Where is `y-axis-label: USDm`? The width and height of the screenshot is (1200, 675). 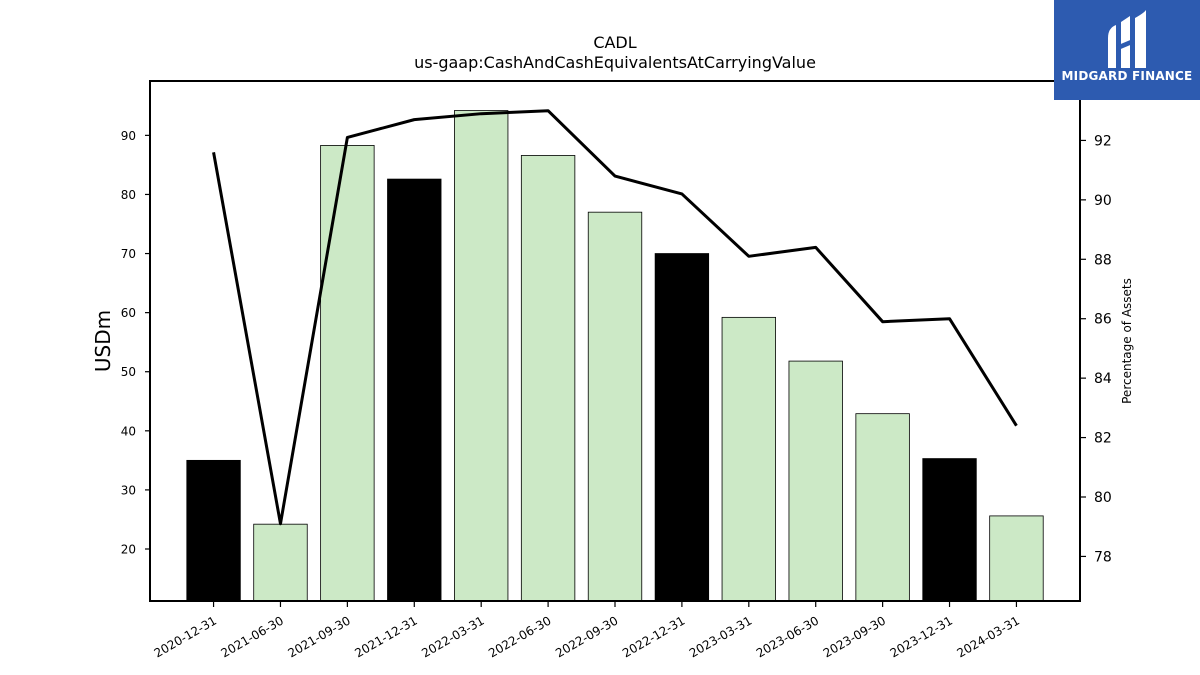
y-axis-label: USDm is located at coordinates (103, 341).